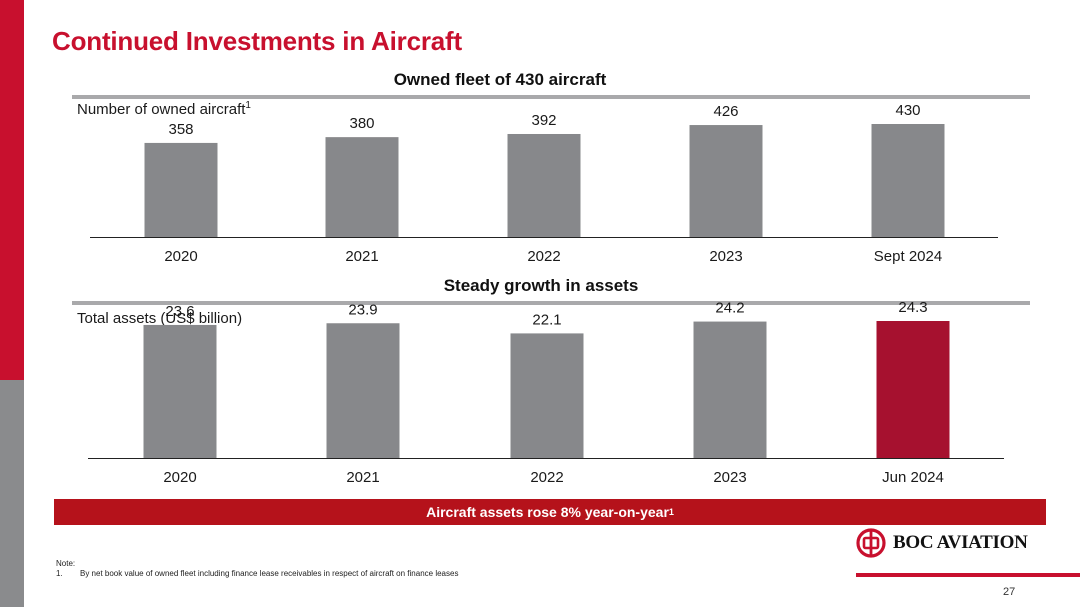  I want to click on logo-underline, so click(968, 575).